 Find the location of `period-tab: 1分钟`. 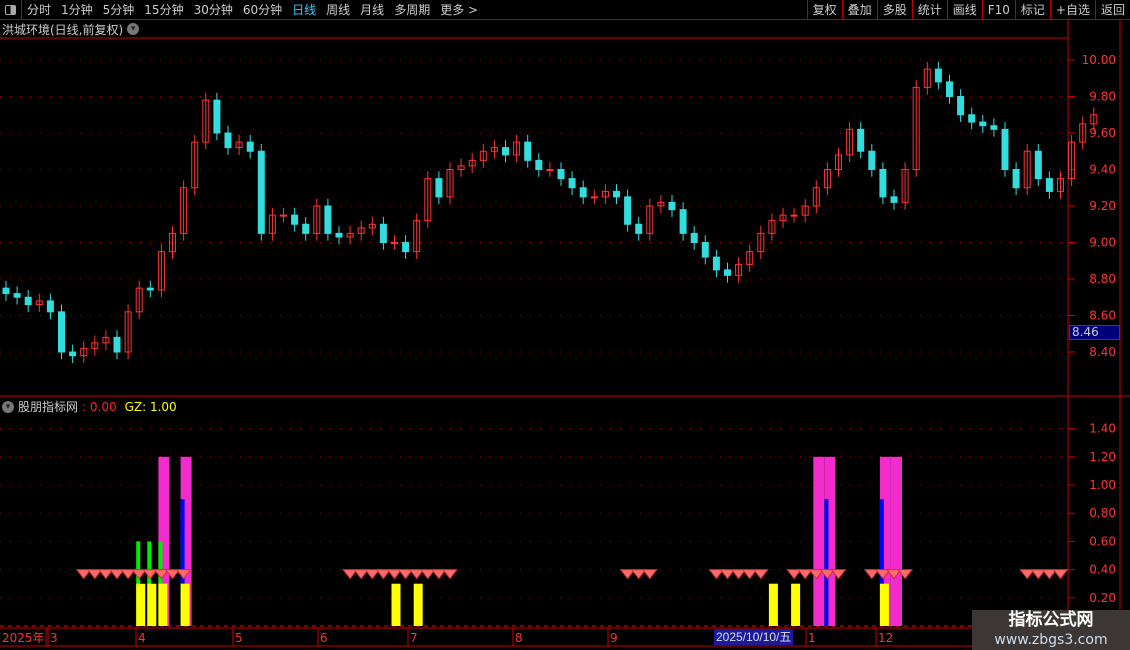

period-tab: 1分钟 is located at coordinates (77, 10).